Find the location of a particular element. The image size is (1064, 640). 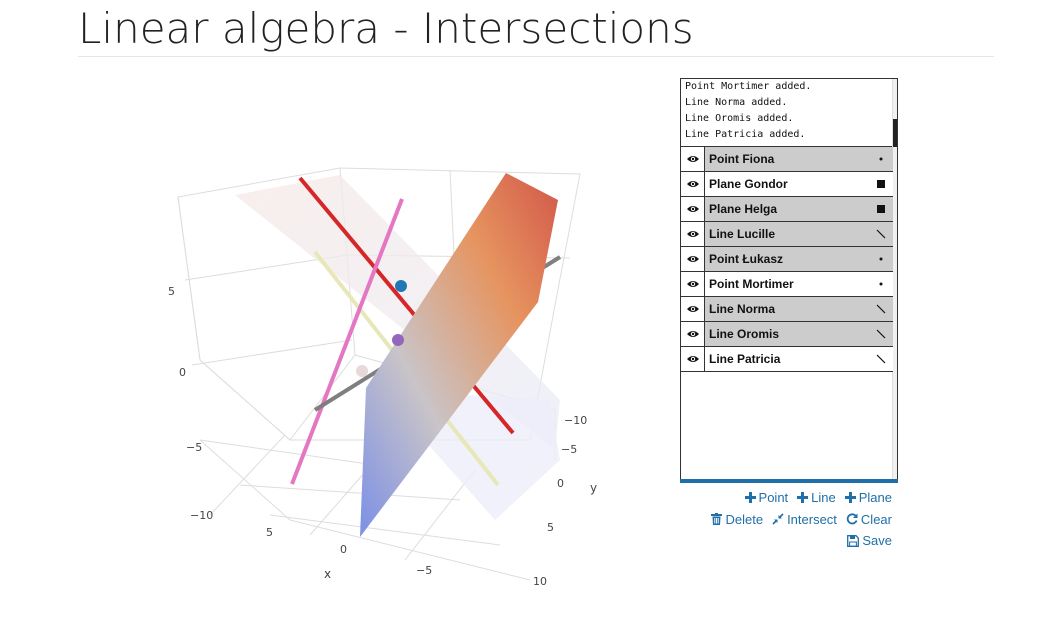

save-button: Save is located at coordinates (869, 540).